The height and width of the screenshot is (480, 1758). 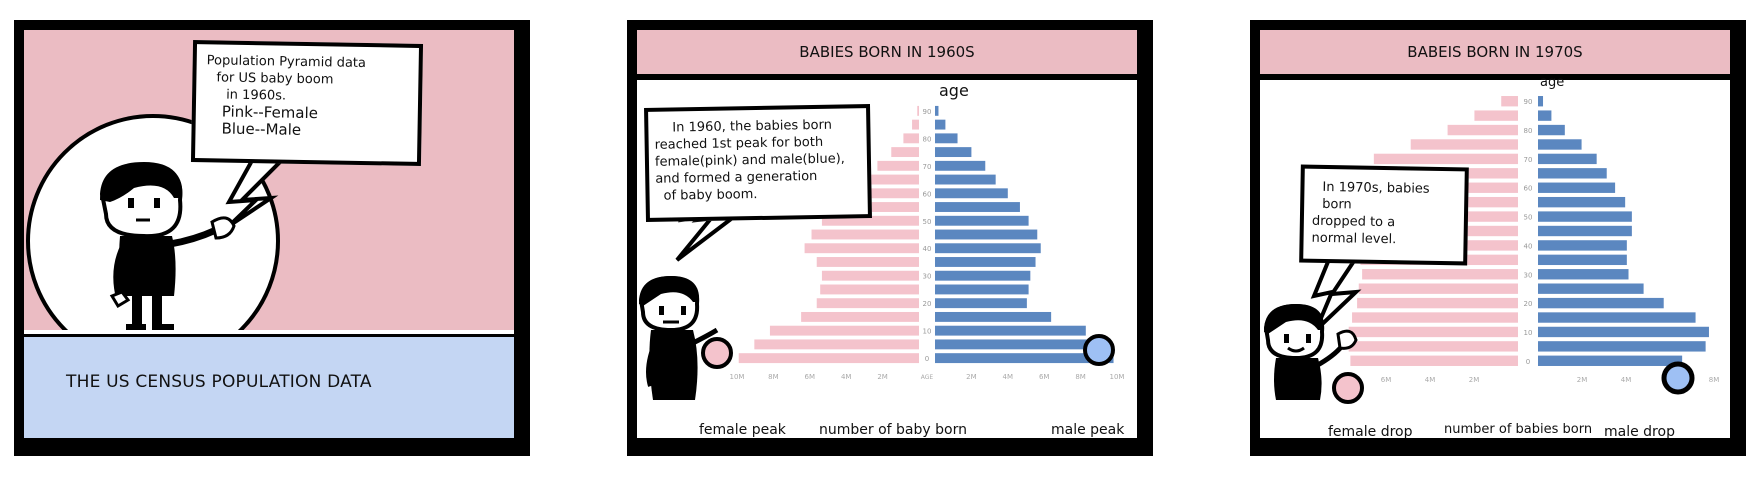 I want to click on female-marker-circle, so click(x=1348, y=388).